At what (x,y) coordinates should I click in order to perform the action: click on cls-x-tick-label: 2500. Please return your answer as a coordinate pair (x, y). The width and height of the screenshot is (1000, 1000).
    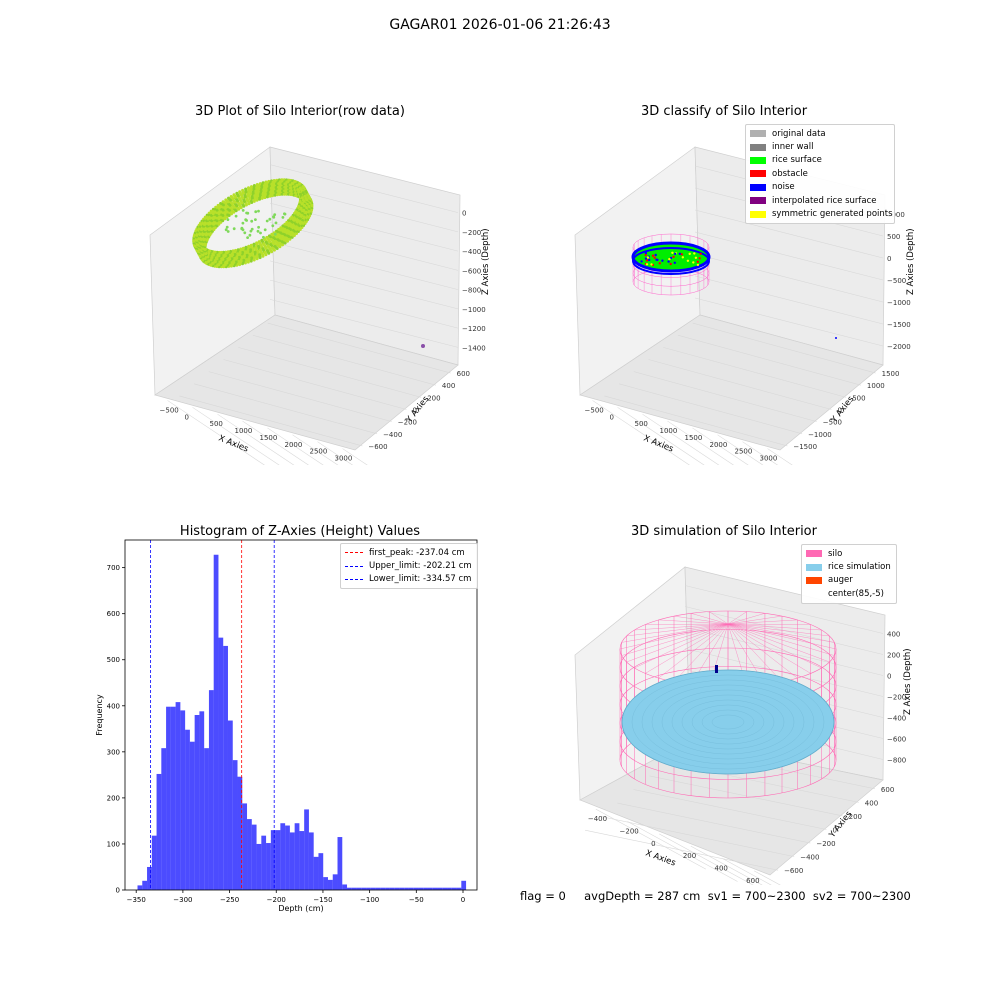
    Looking at the image, I should click on (744, 452).